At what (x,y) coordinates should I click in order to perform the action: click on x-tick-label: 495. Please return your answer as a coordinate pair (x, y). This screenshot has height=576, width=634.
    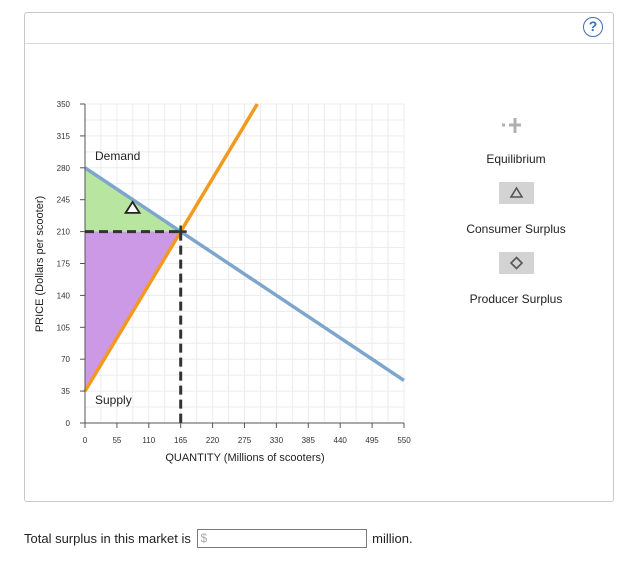
    Looking at the image, I should click on (372, 440).